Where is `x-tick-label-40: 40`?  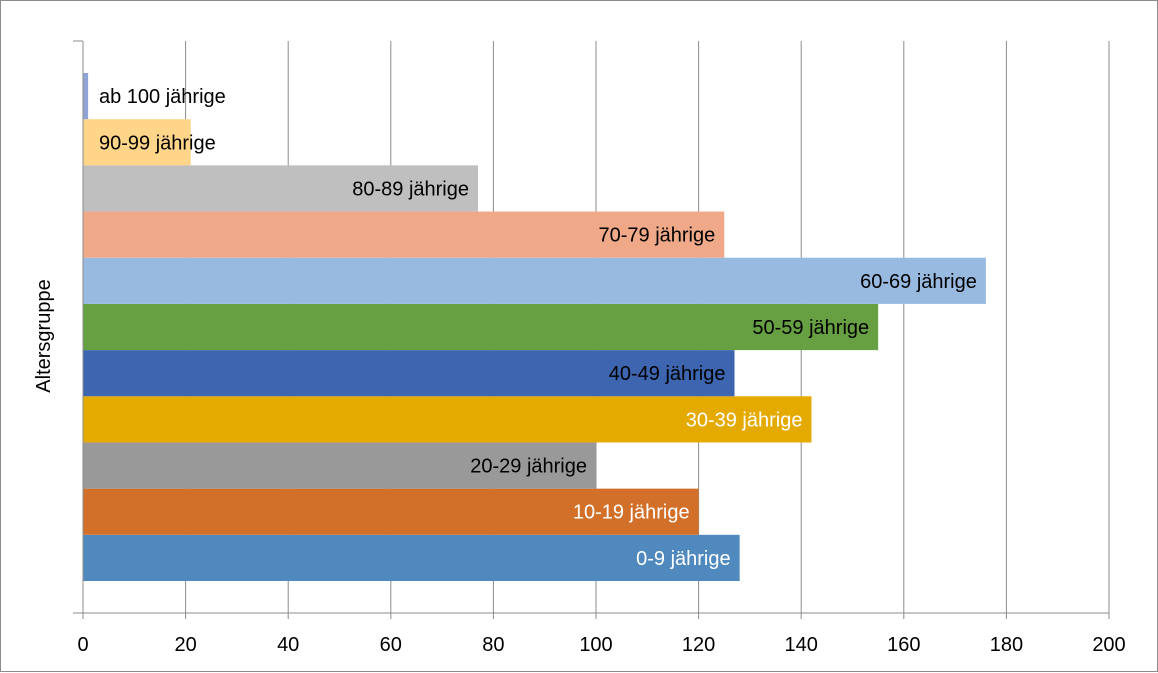
x-tick-label-40: 40 is located at coordinates (288, 645).